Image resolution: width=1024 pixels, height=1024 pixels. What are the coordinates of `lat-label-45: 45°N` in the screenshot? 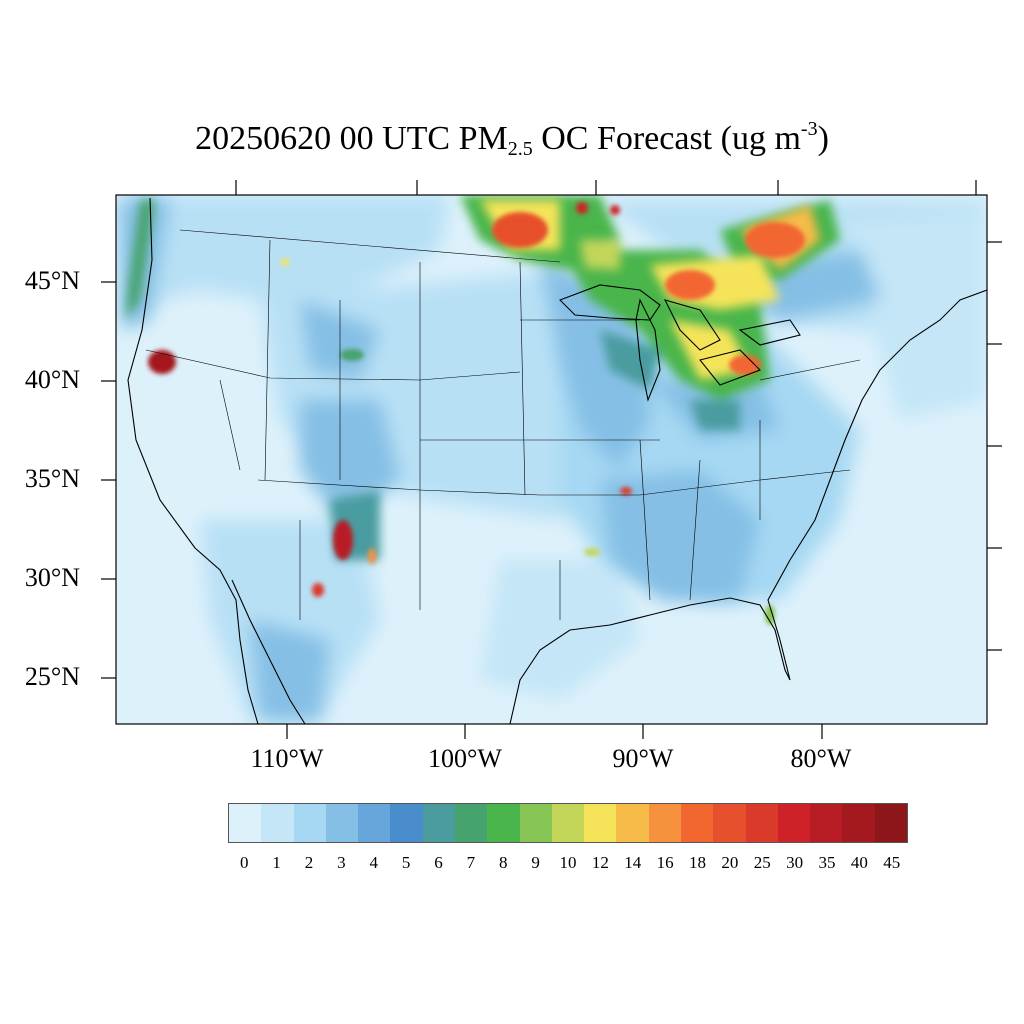 It's located at (52, 280).